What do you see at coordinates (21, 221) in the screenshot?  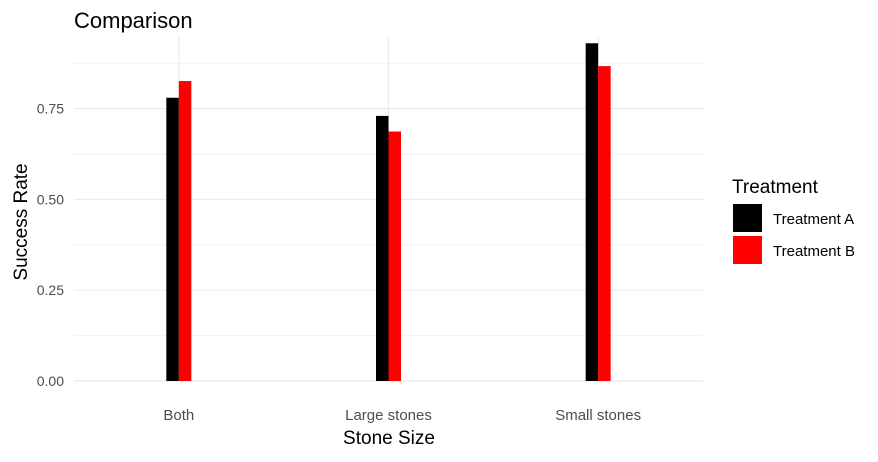 I see `y-axis-label: Success Rate` at bounding box center [21, 221].